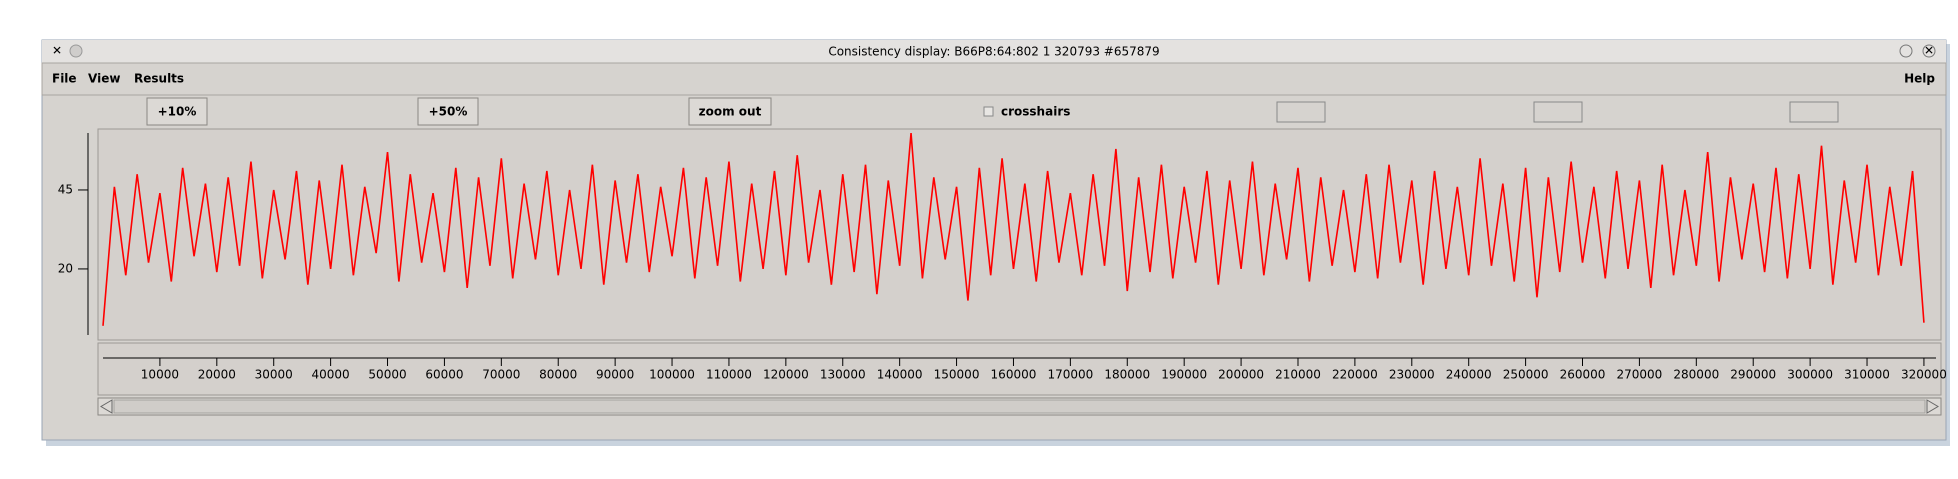  What do you see at coordinates (1355, 375) in the screenshot?
I see `x-tick-label: 220000` at bounding box center [1355, 375].